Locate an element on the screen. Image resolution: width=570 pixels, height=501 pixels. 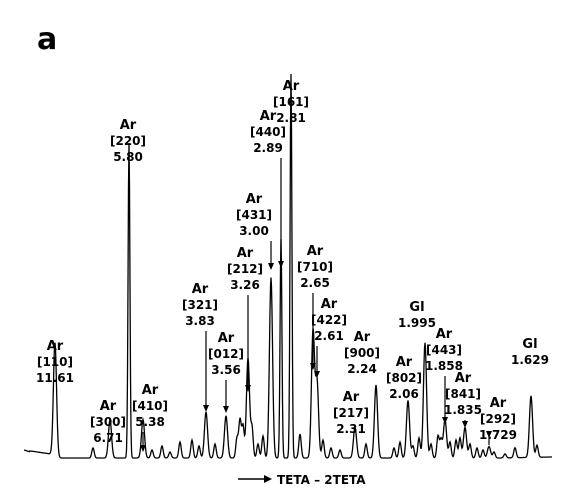
peak-hkl: [217] is located at coordinates (351, 413).